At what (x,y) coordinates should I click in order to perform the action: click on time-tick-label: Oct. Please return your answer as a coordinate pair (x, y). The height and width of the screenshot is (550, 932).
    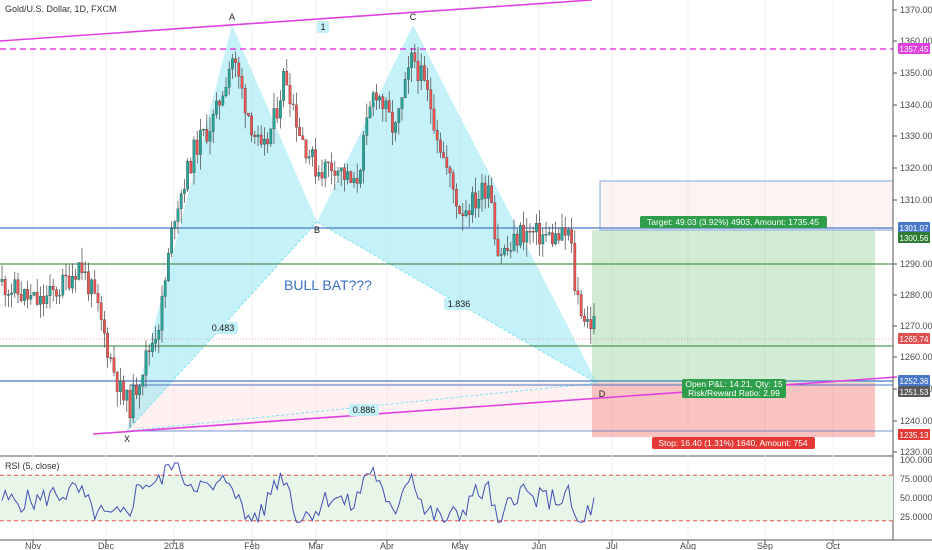
    Looking at the image, I should click on (833, 545).